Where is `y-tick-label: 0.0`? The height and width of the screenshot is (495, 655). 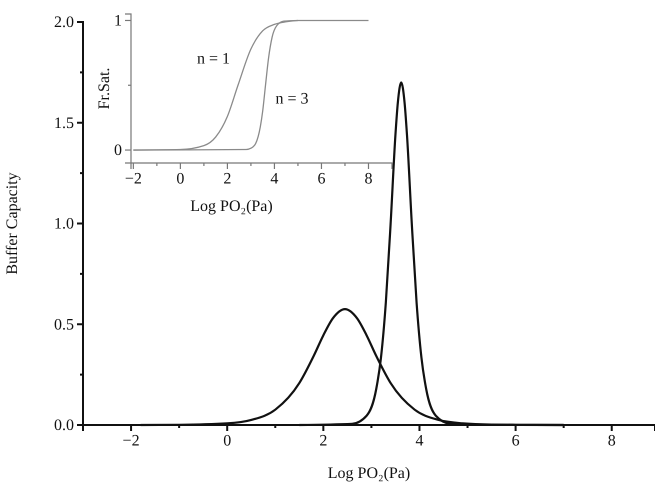 y-tick-label: 0.0 is located at coordinates (64, 425).